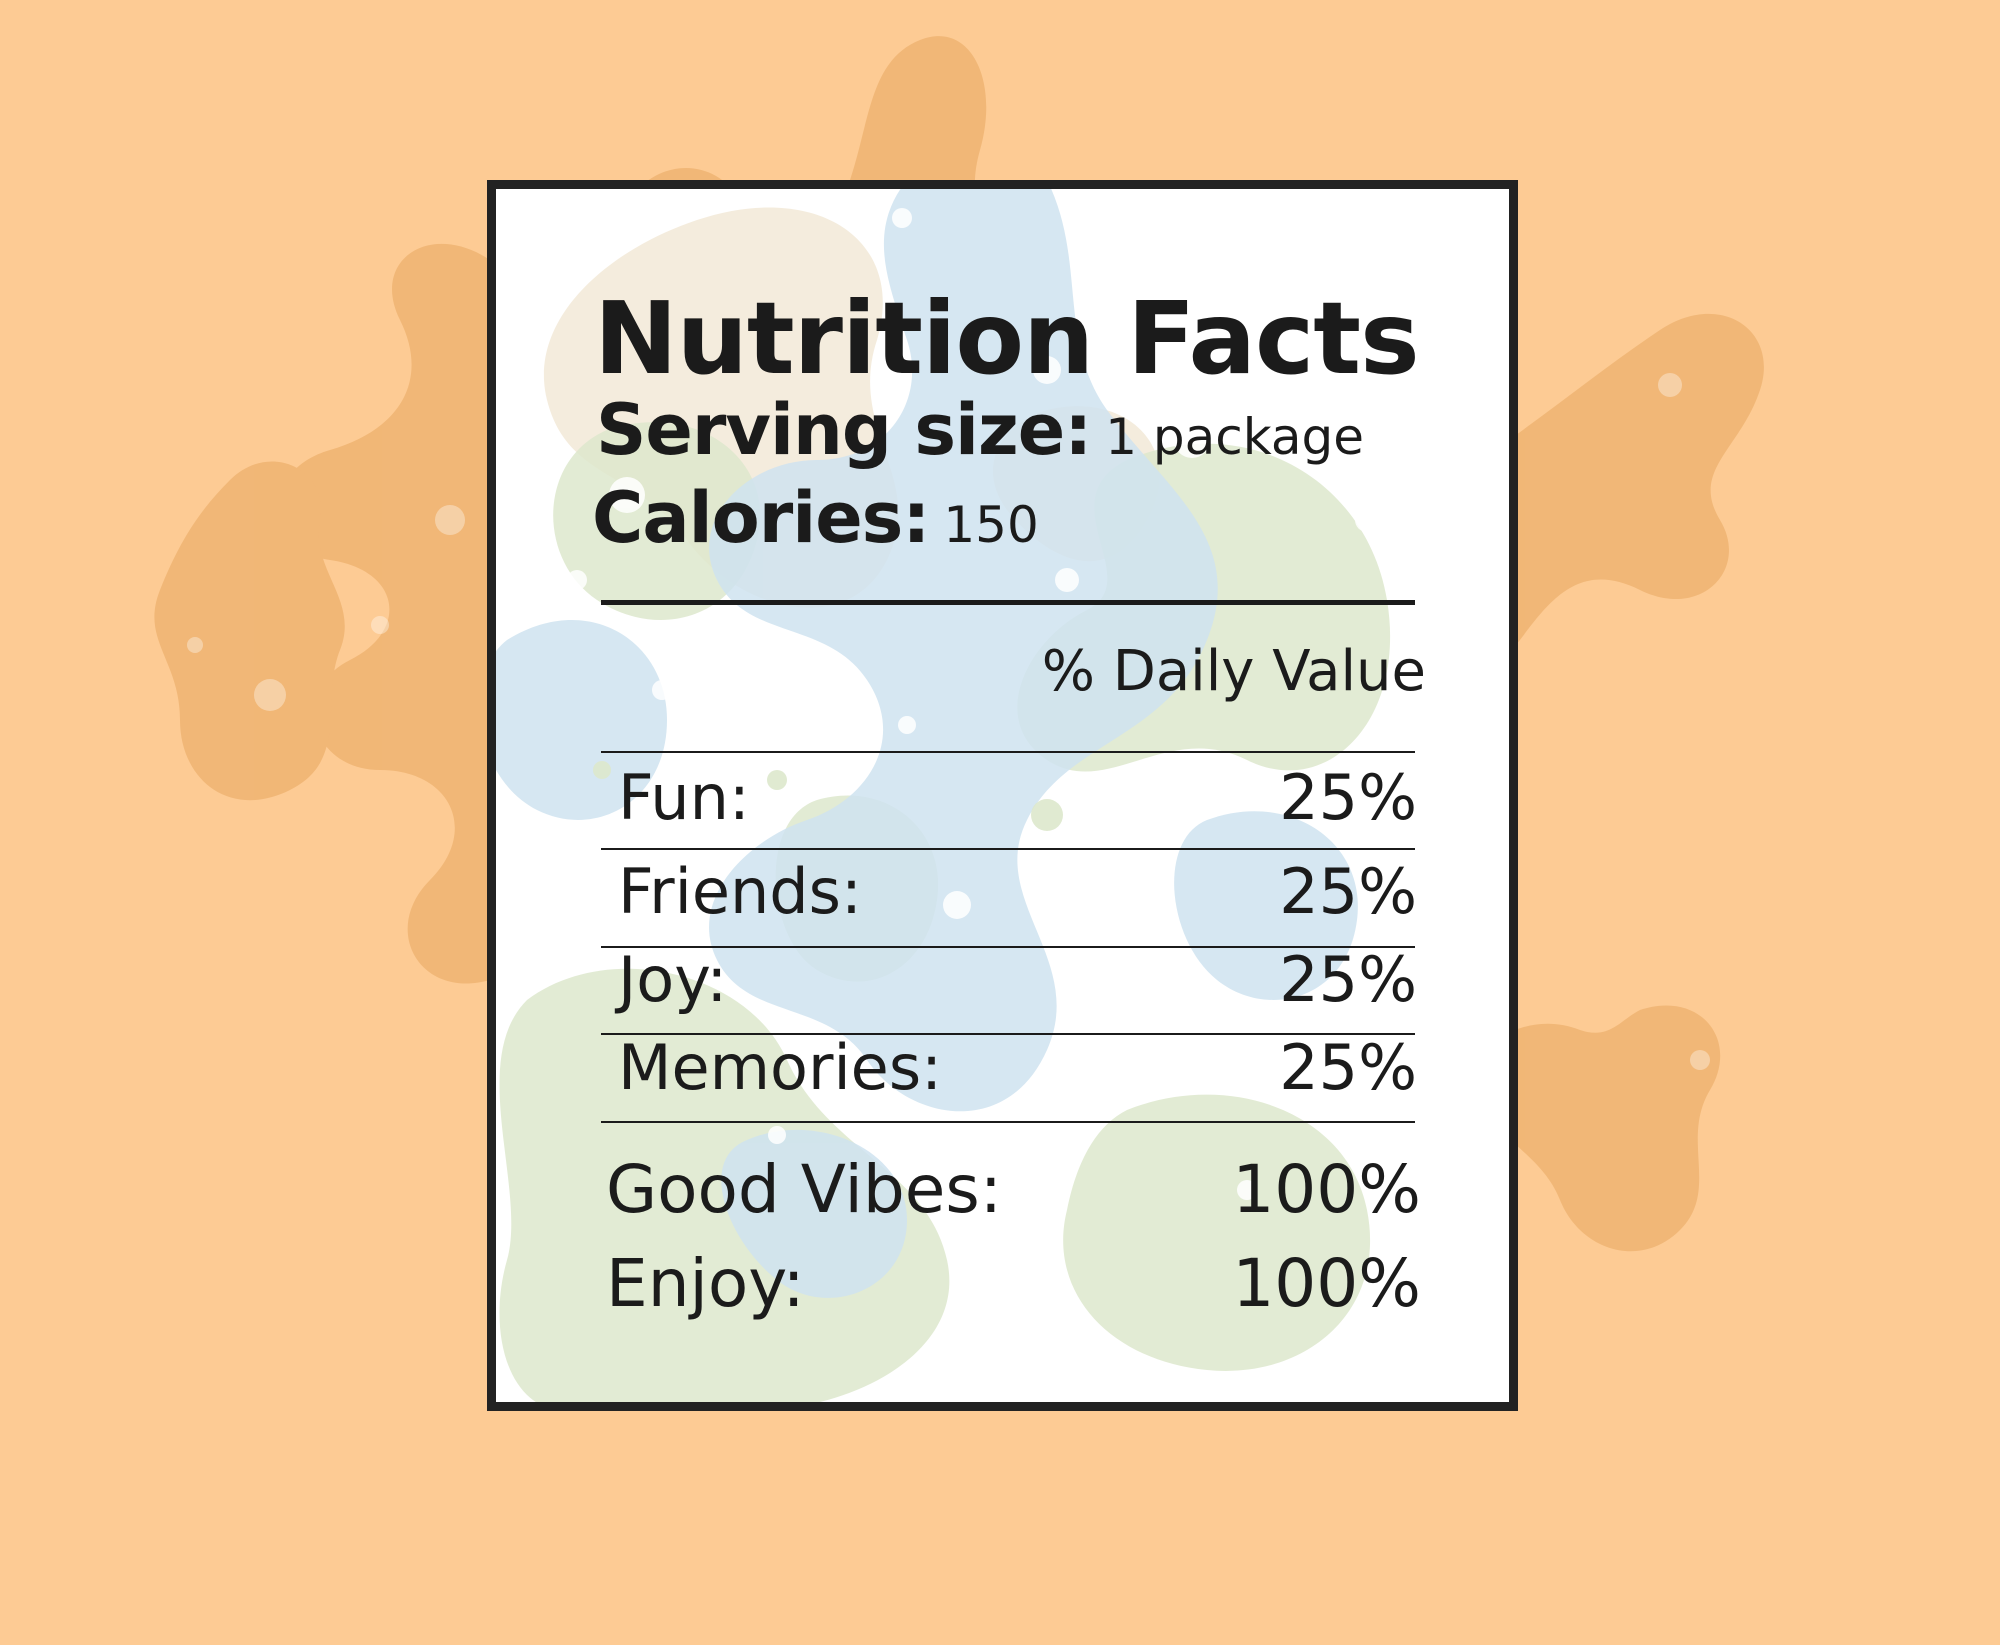 Image resolution: width=2000 pixels, height=1645 pixels. Describe the element at coordinates (1233, 671) in the screenshot. I see `daily-value-header: % Daily Value` at that location.